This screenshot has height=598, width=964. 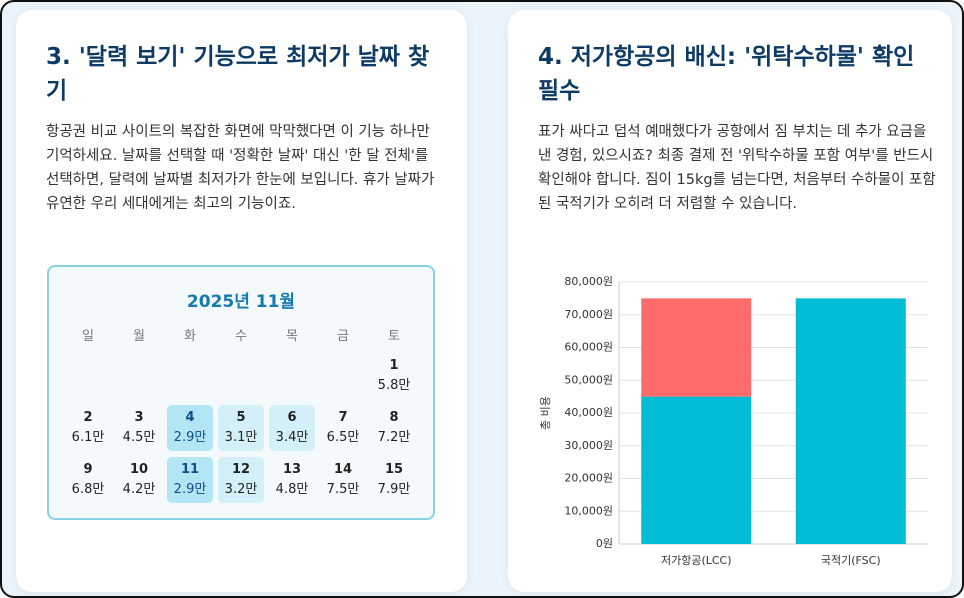 I want to click on day-number: 12, so click(x=241, y=469).